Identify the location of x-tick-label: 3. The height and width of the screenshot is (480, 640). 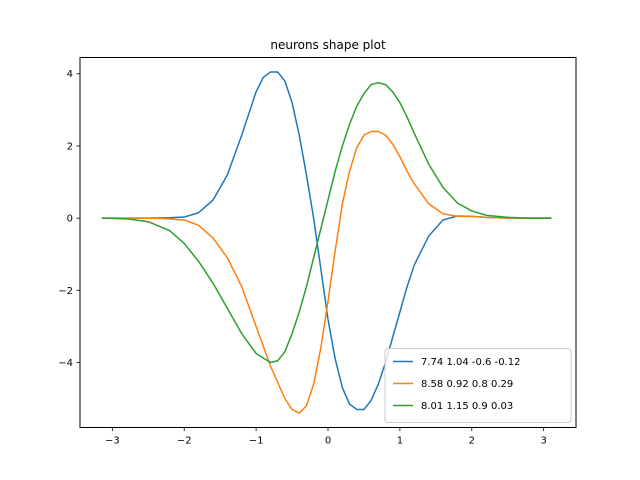
(543, 441).